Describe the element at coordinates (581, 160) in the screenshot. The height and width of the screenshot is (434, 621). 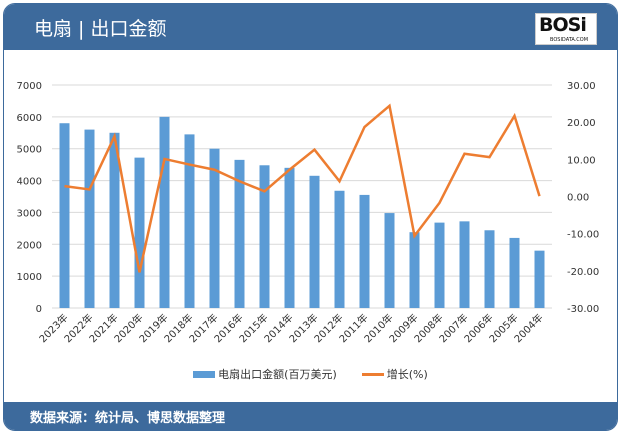
I see `right-axis-tick: 10.00` at that location.